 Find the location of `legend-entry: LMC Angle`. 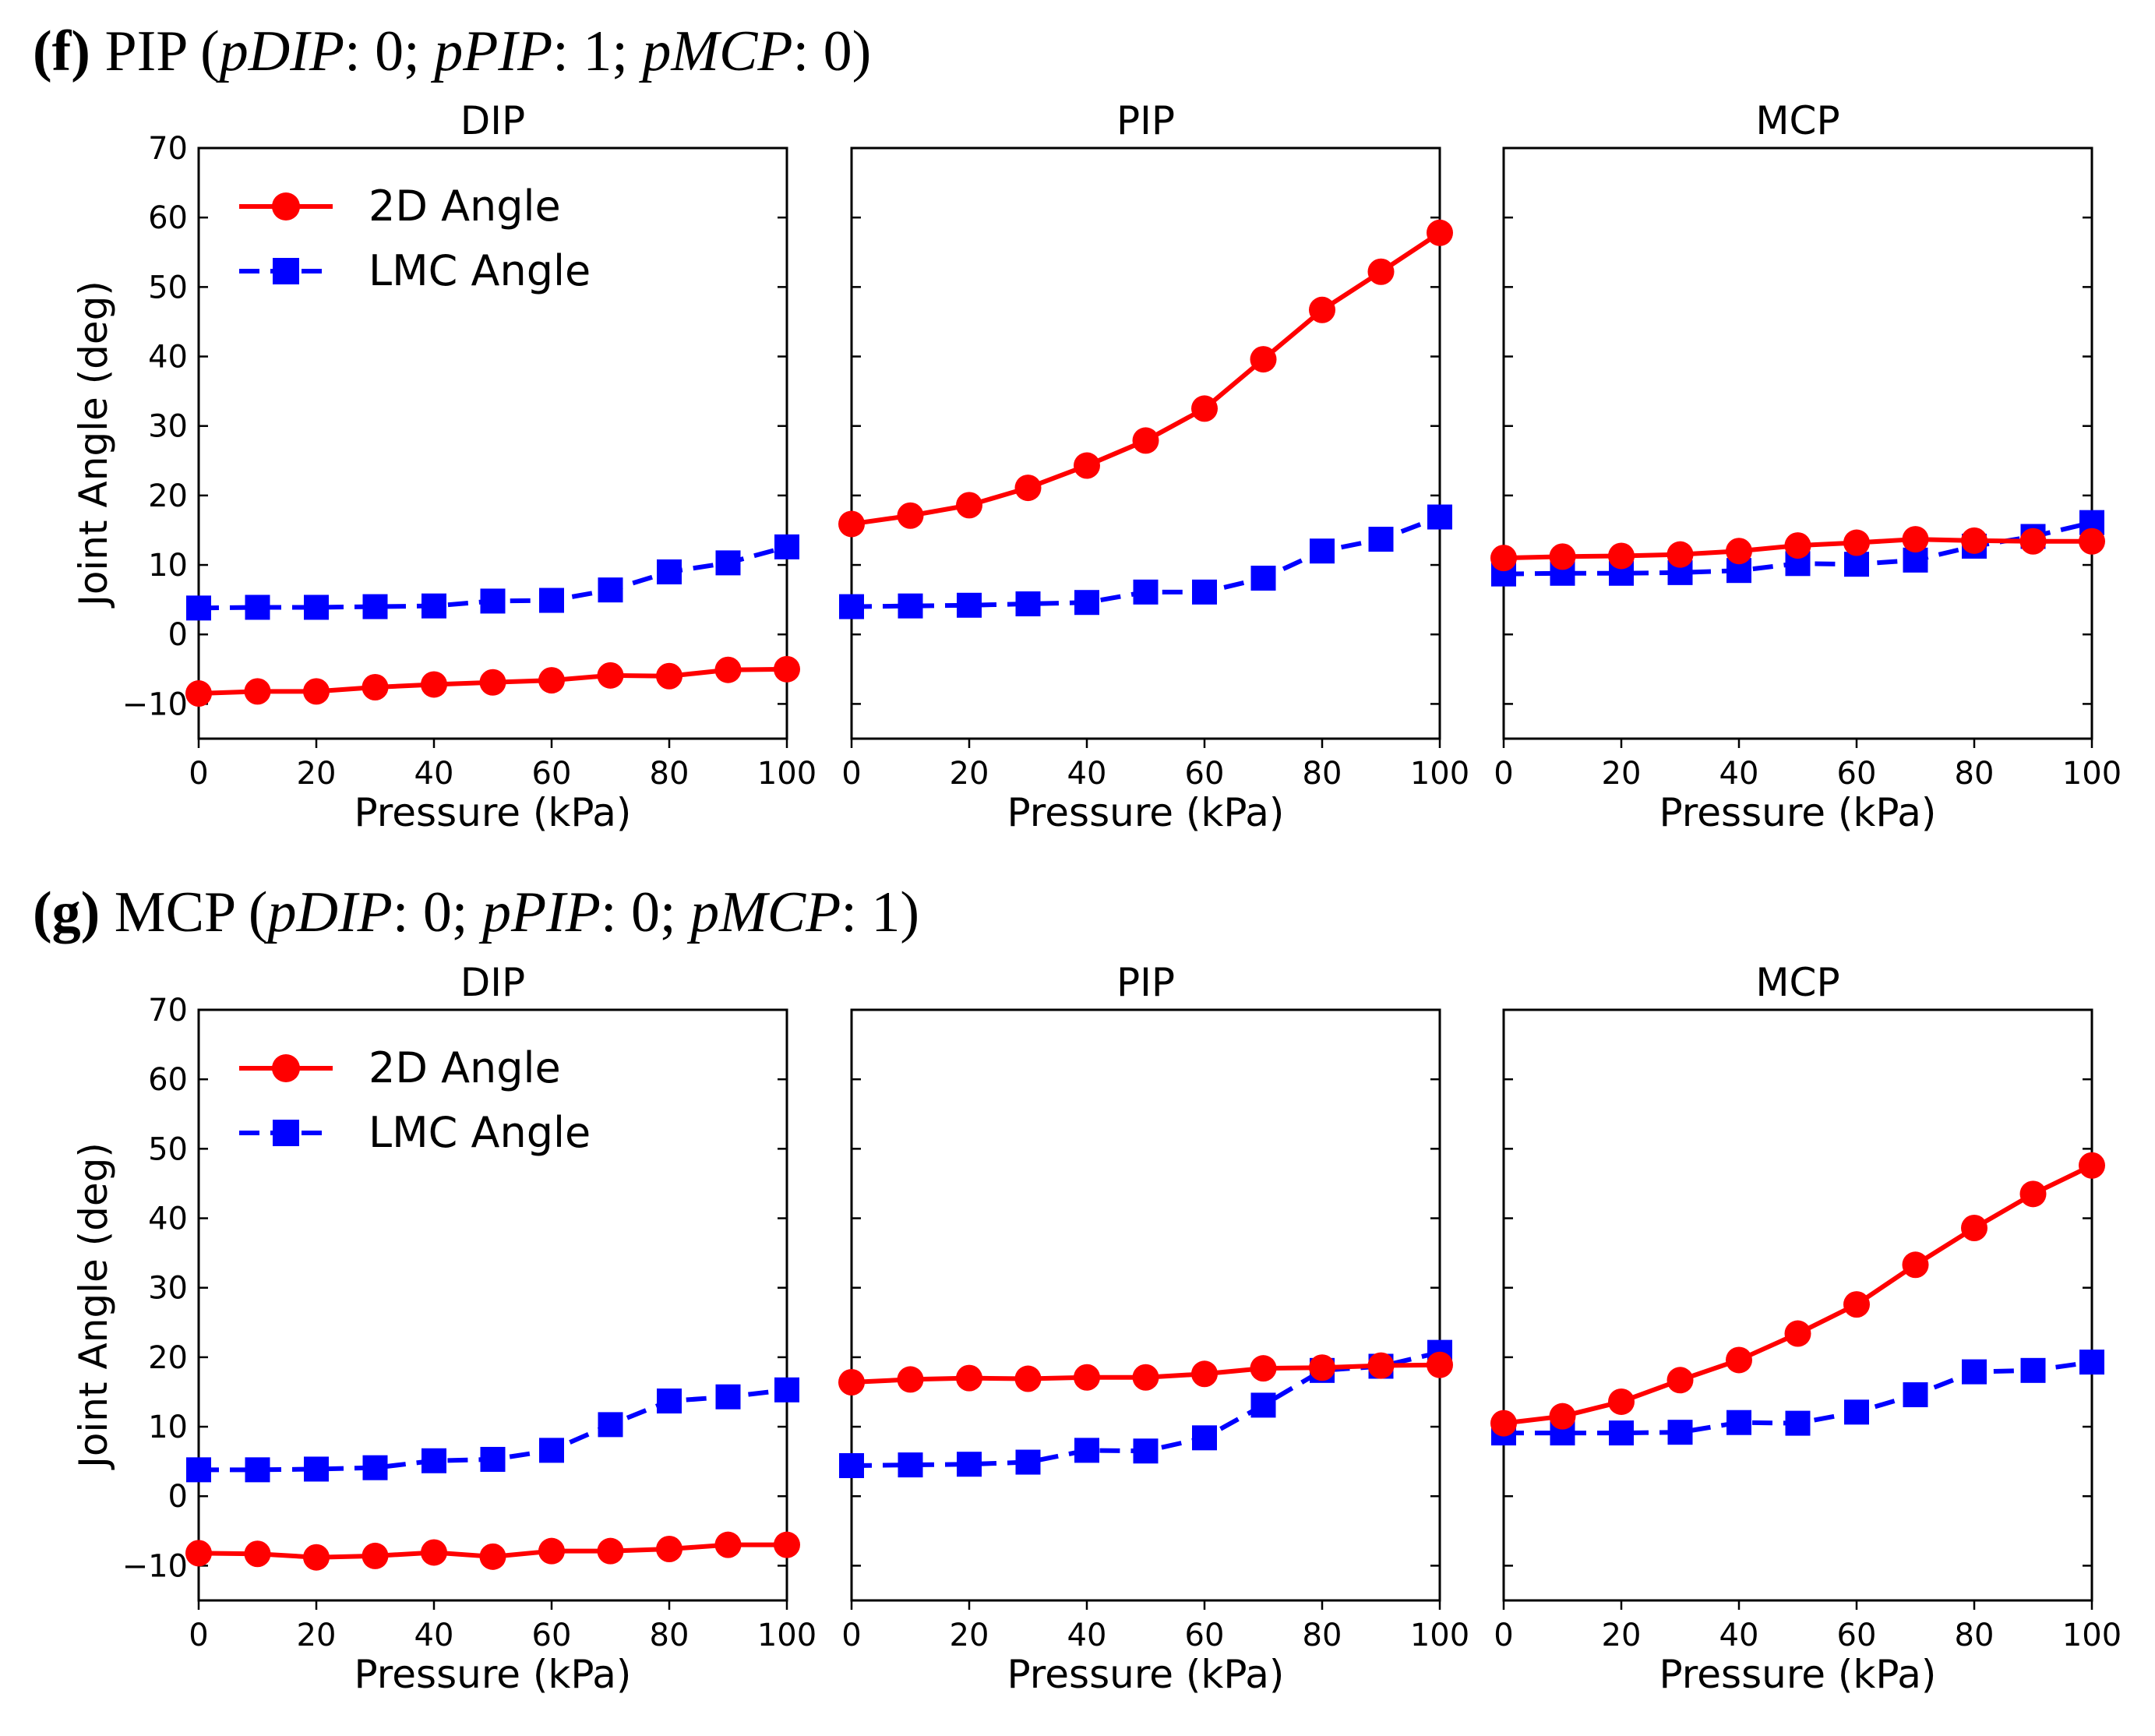

legend-entry: LMC Angle is located at coordinates (415, 270).